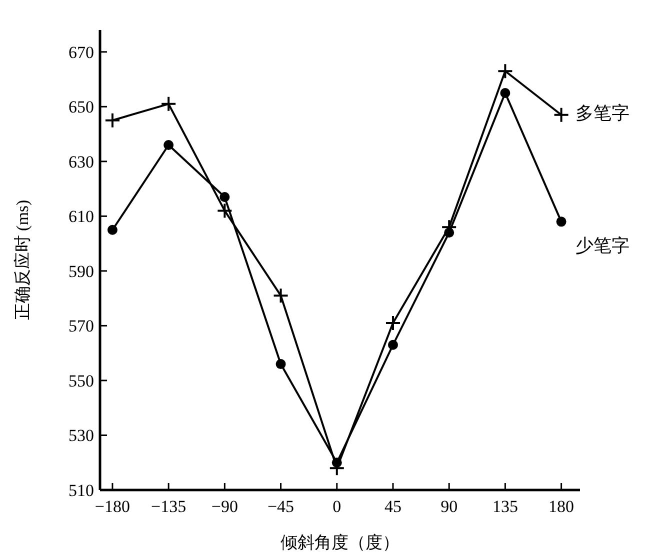 This screenshot has width=657, height=556. What do you see at coordinates (81, 380) in the screenshot?
I see `y-tick-label: 550` at bounding box center [81, 380].